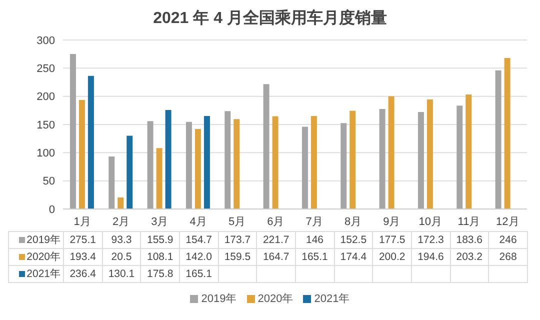  What do you see at coordinates (45, 97) in the screenshot?
I see `y-tick-label: 200` at bounding box center [45, 97].